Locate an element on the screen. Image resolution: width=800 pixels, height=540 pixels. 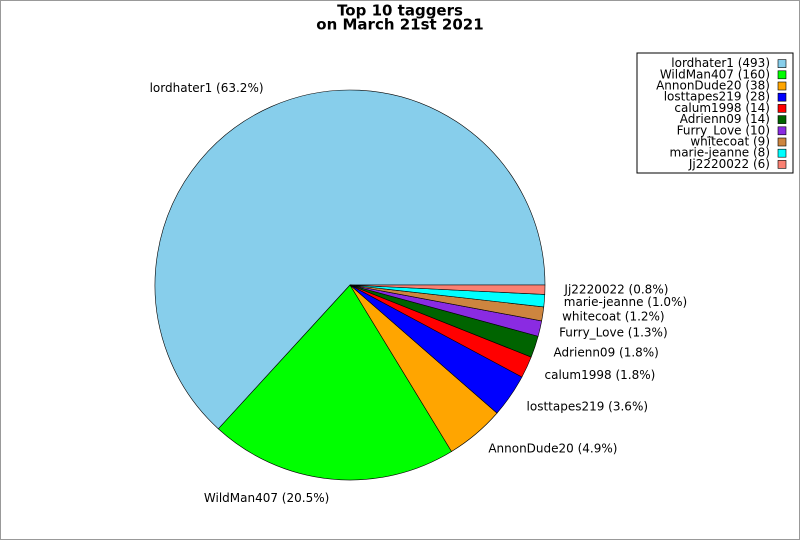
legend-label: calum1998 (14) is located at coordinates (722, 108).